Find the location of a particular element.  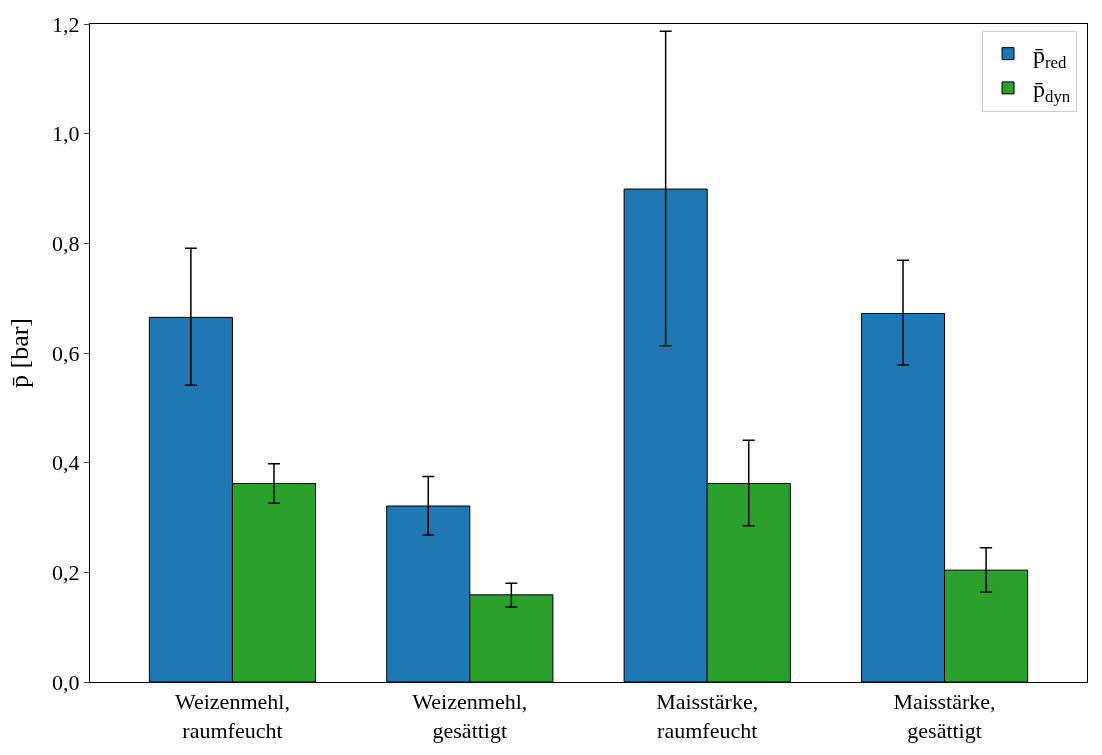

legend-label: p̄$_{dyn}$ is located at coordinates (1052, 91).